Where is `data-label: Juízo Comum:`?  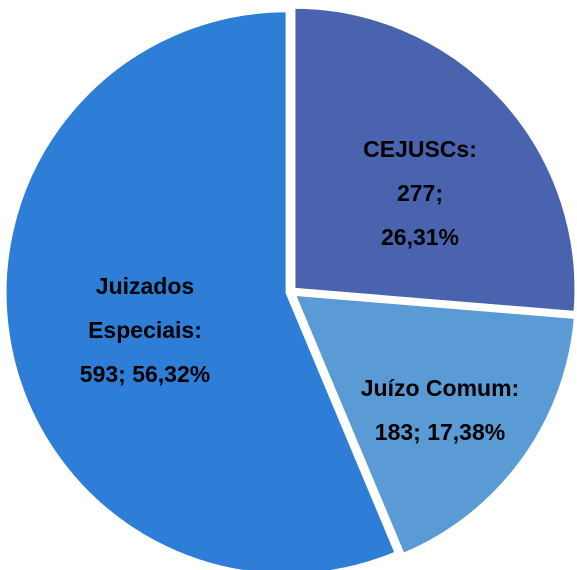
data-label: Juízo Comum: is located at coordinates (440, 388).